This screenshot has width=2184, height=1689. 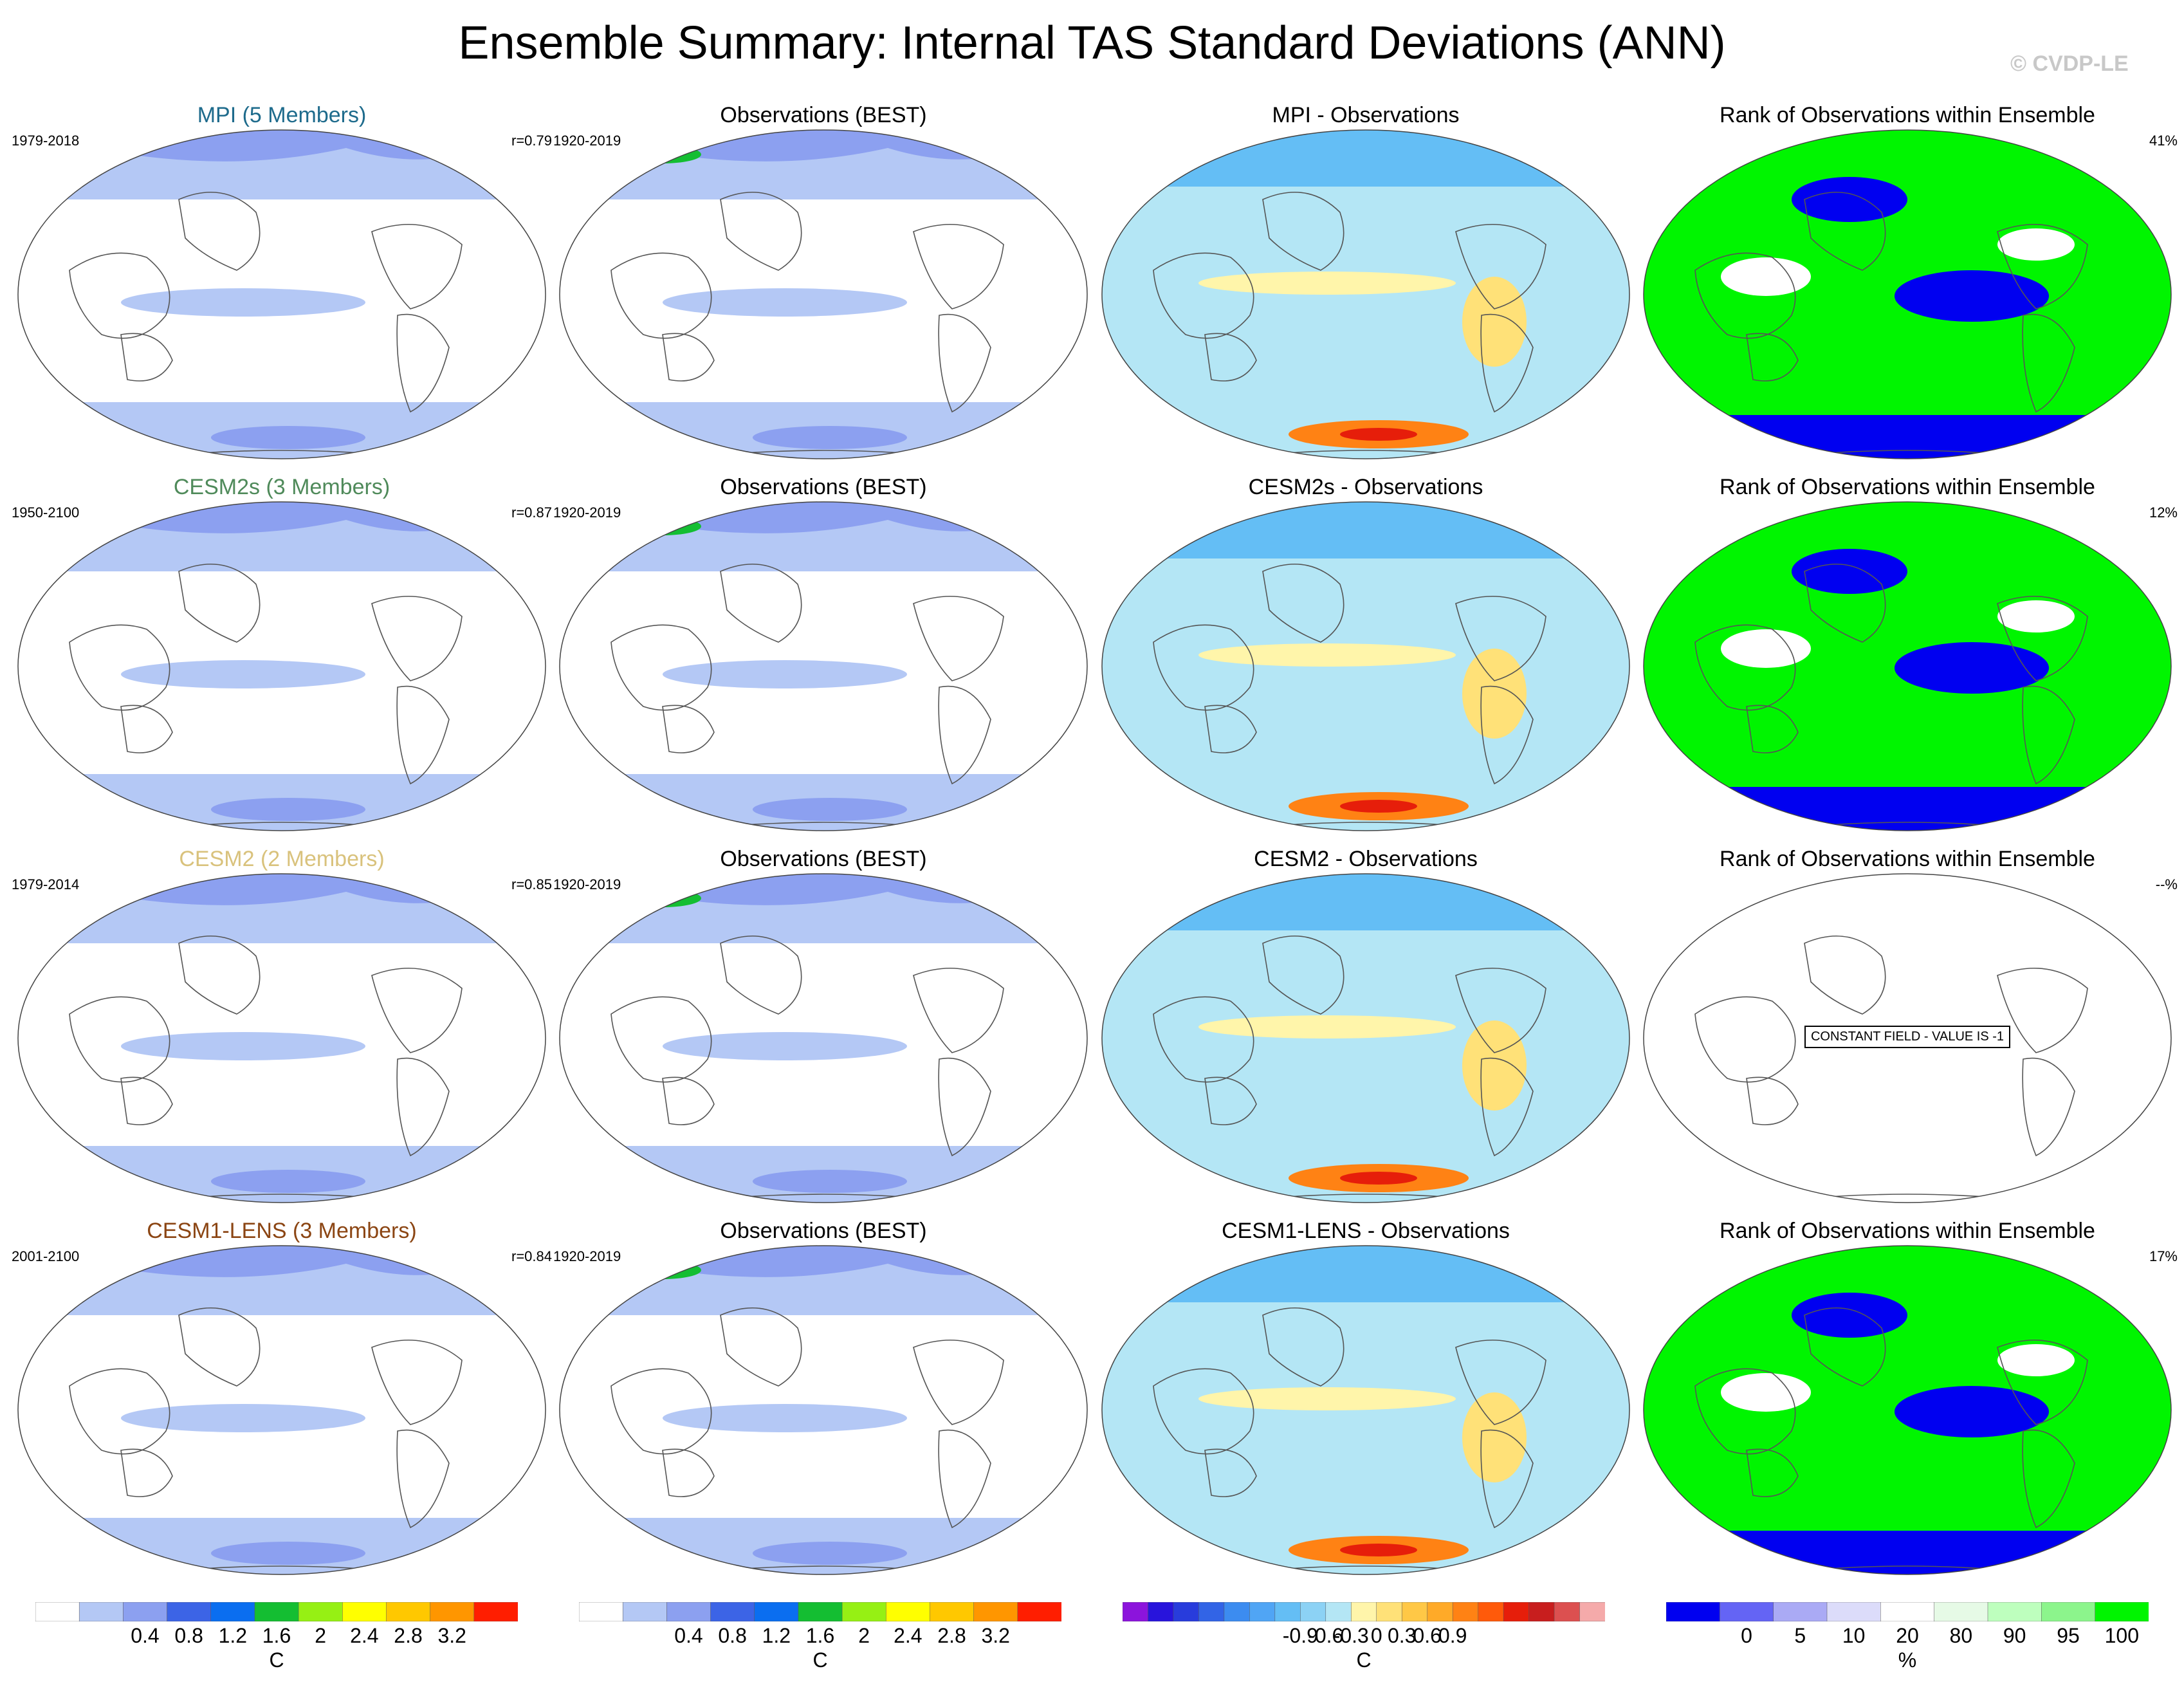 I want to click on rank-title-3: Rank of Observations within Ensemble, so click(x=1908, y=859).